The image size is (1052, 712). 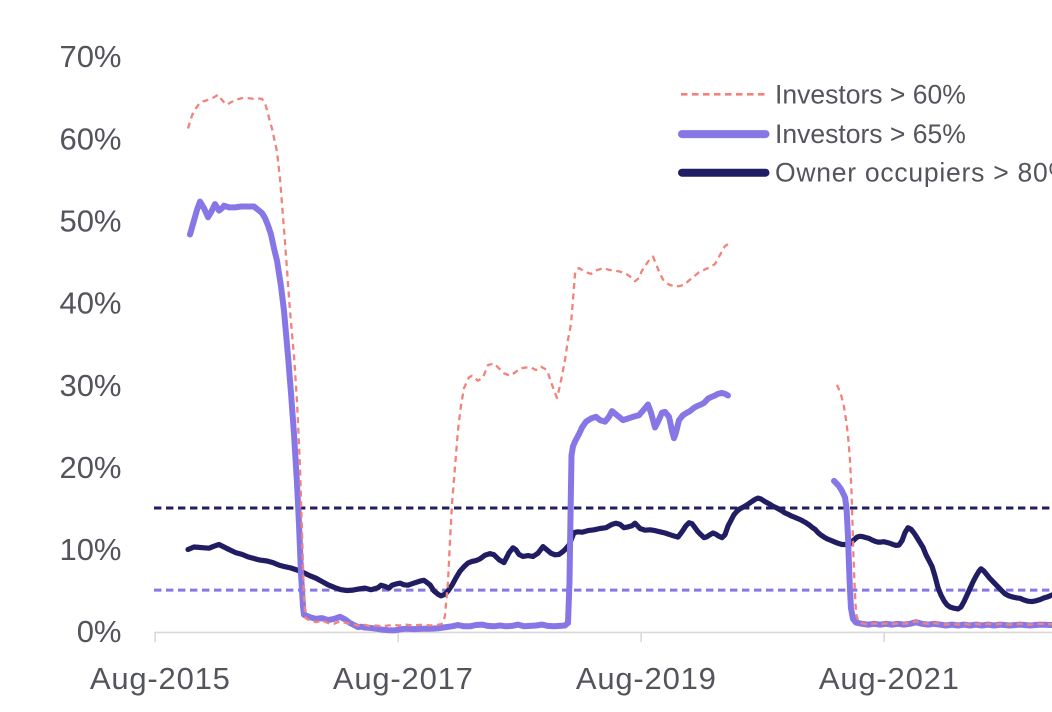 What do you see at coordinates (160, 678) in the screenshot?
I see `svg-text: Aug-2015` at bounding box center [160, 678].